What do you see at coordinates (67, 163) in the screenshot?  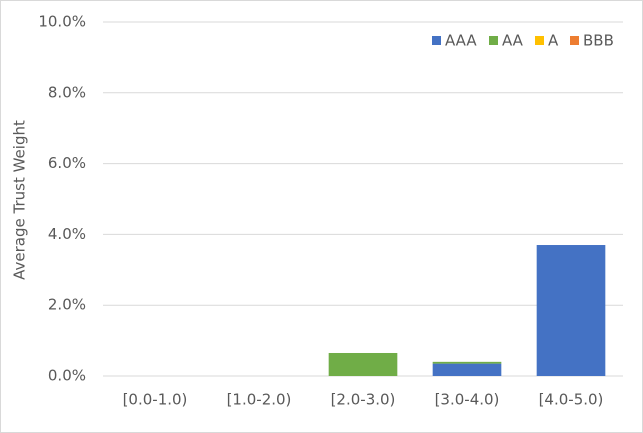 I see `y-tick-label: 6.0%` at bounding box center [67, 163].